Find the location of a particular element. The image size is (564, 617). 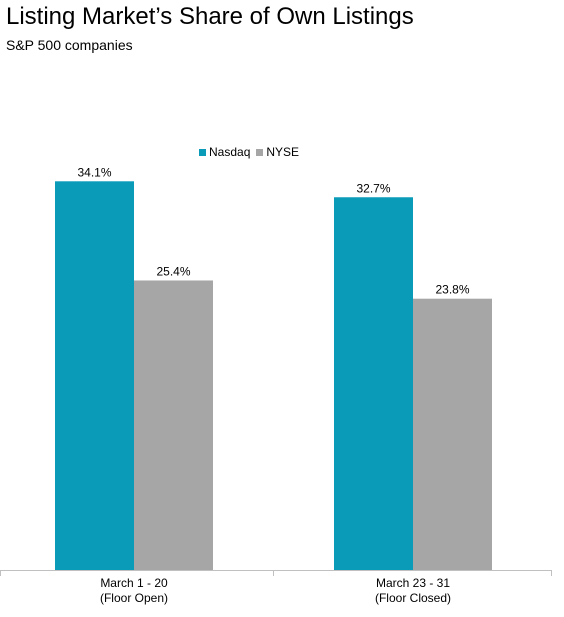

legend-swatch-nasdaq is located at coordinates (202, 152).